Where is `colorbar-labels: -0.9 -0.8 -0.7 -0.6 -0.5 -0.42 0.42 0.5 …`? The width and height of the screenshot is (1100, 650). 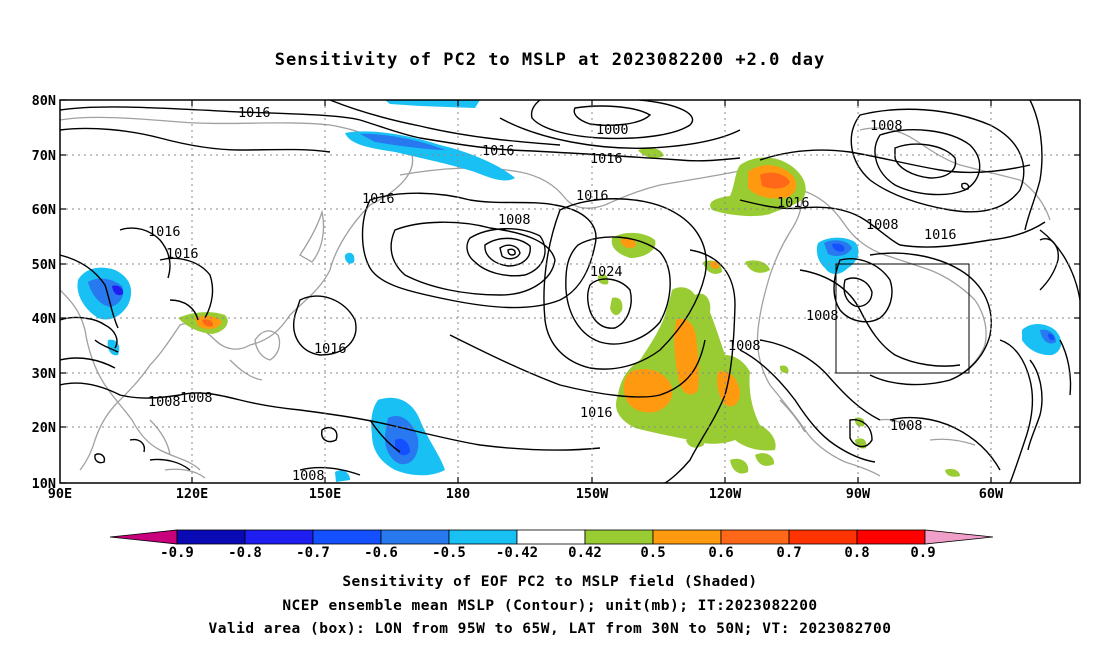
colorbar-labels: -0.9 -0.8 -0.7 -0.6 -0.5 -0.42 0.42 0.5 … is located at coordinates (548, 553).